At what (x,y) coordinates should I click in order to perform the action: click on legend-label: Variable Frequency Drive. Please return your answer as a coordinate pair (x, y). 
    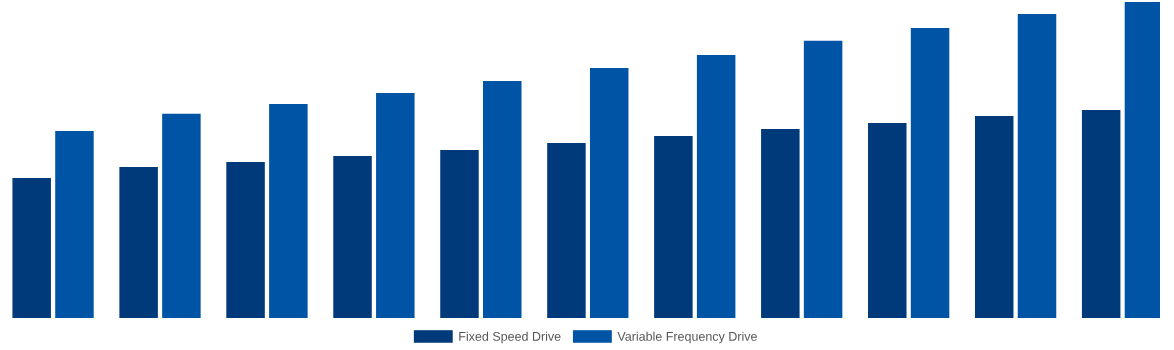
    Looking at the image, I should click on (687, 337).